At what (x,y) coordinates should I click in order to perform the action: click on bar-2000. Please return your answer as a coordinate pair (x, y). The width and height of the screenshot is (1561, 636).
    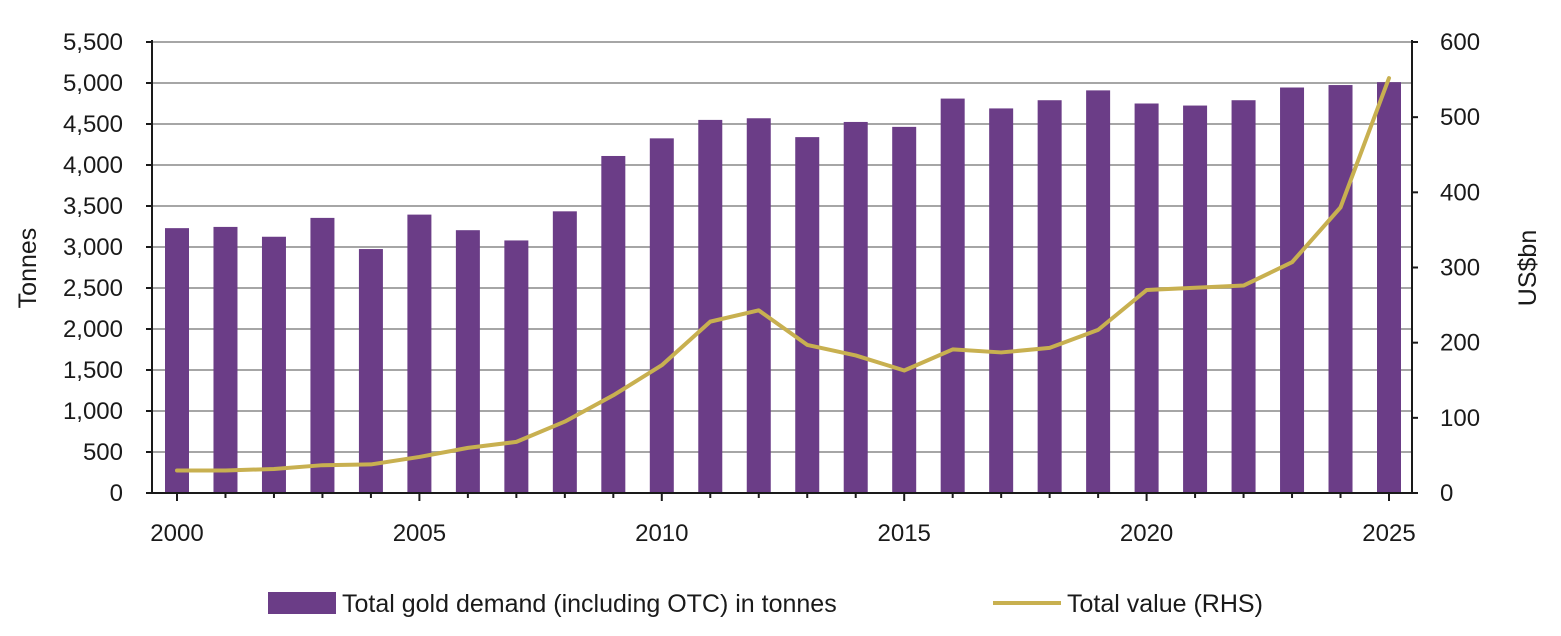
    Looking at the image, I should click on (177, 360).